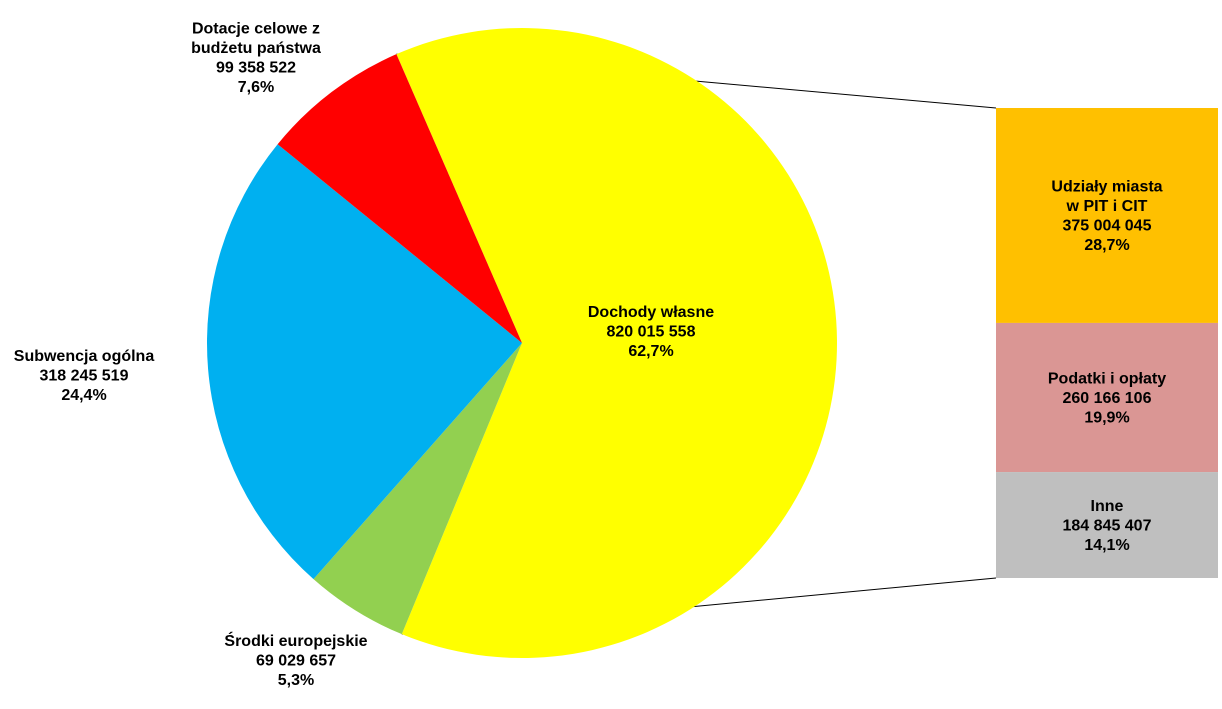 Image resolution: width=1222 pixels, height=709 pixels. I want to click on breakdown-bar, so click(1107, 343).